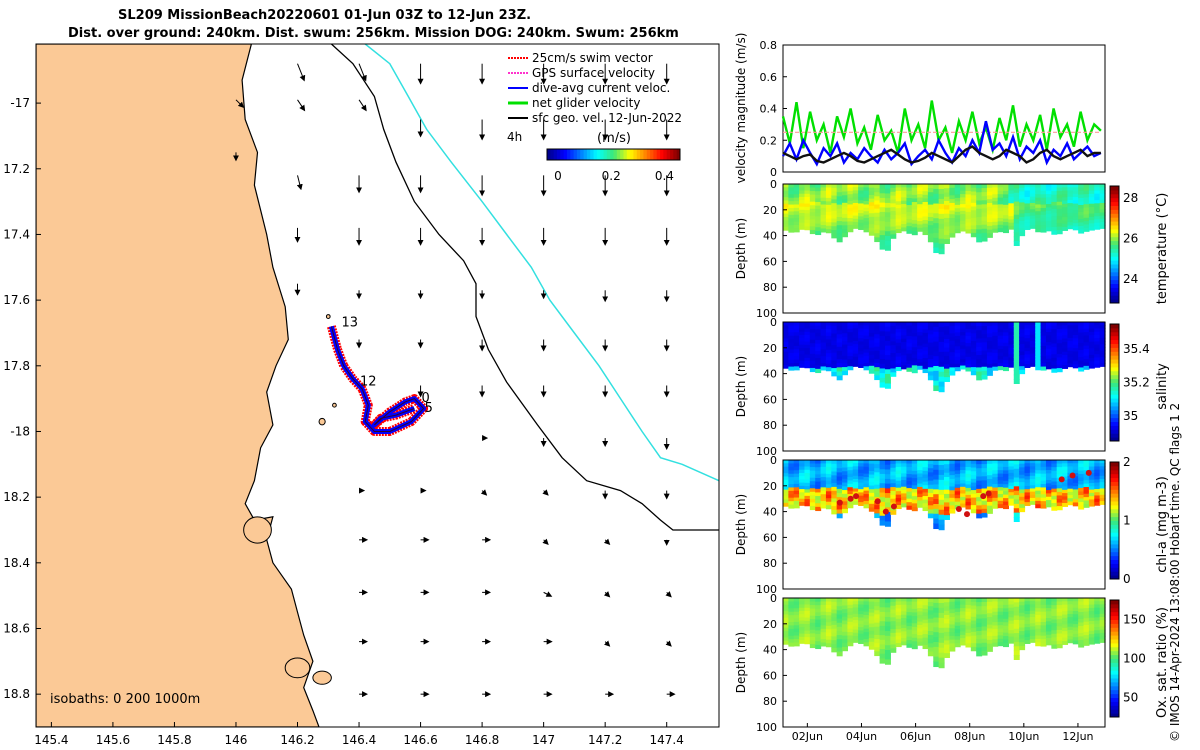 The height and width of the screenshot is (750, 1200). Describe the element at coordinates (770, 650) in the screenshot. I see `y-tick-label: 40` at that location.